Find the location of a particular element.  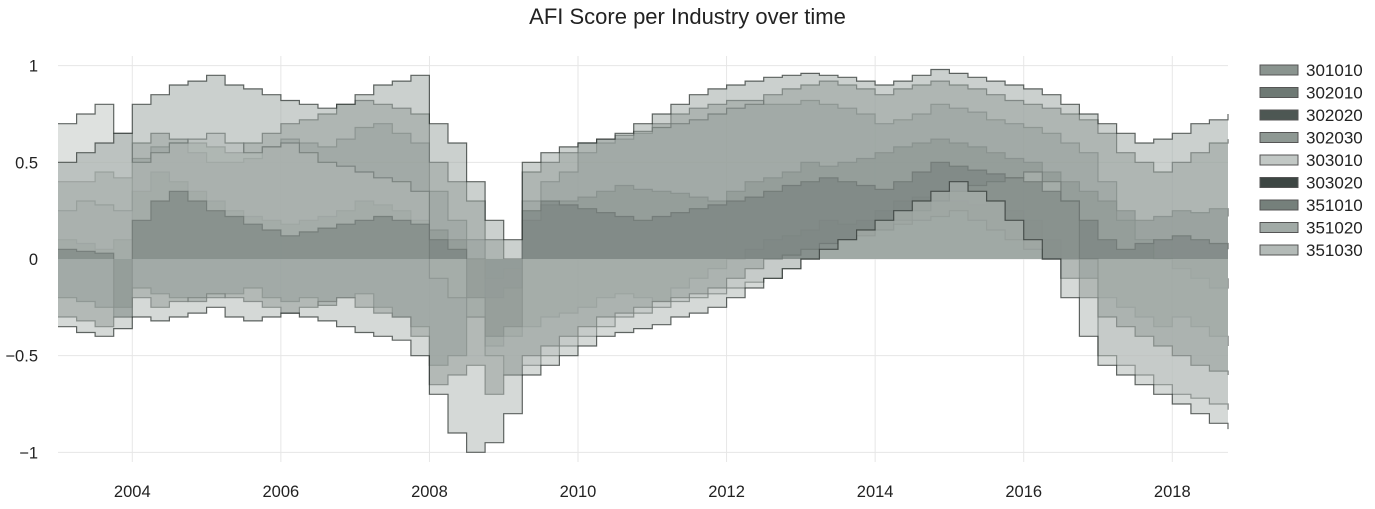

y-tick-label: 0 is located at coordinates (33, 260).